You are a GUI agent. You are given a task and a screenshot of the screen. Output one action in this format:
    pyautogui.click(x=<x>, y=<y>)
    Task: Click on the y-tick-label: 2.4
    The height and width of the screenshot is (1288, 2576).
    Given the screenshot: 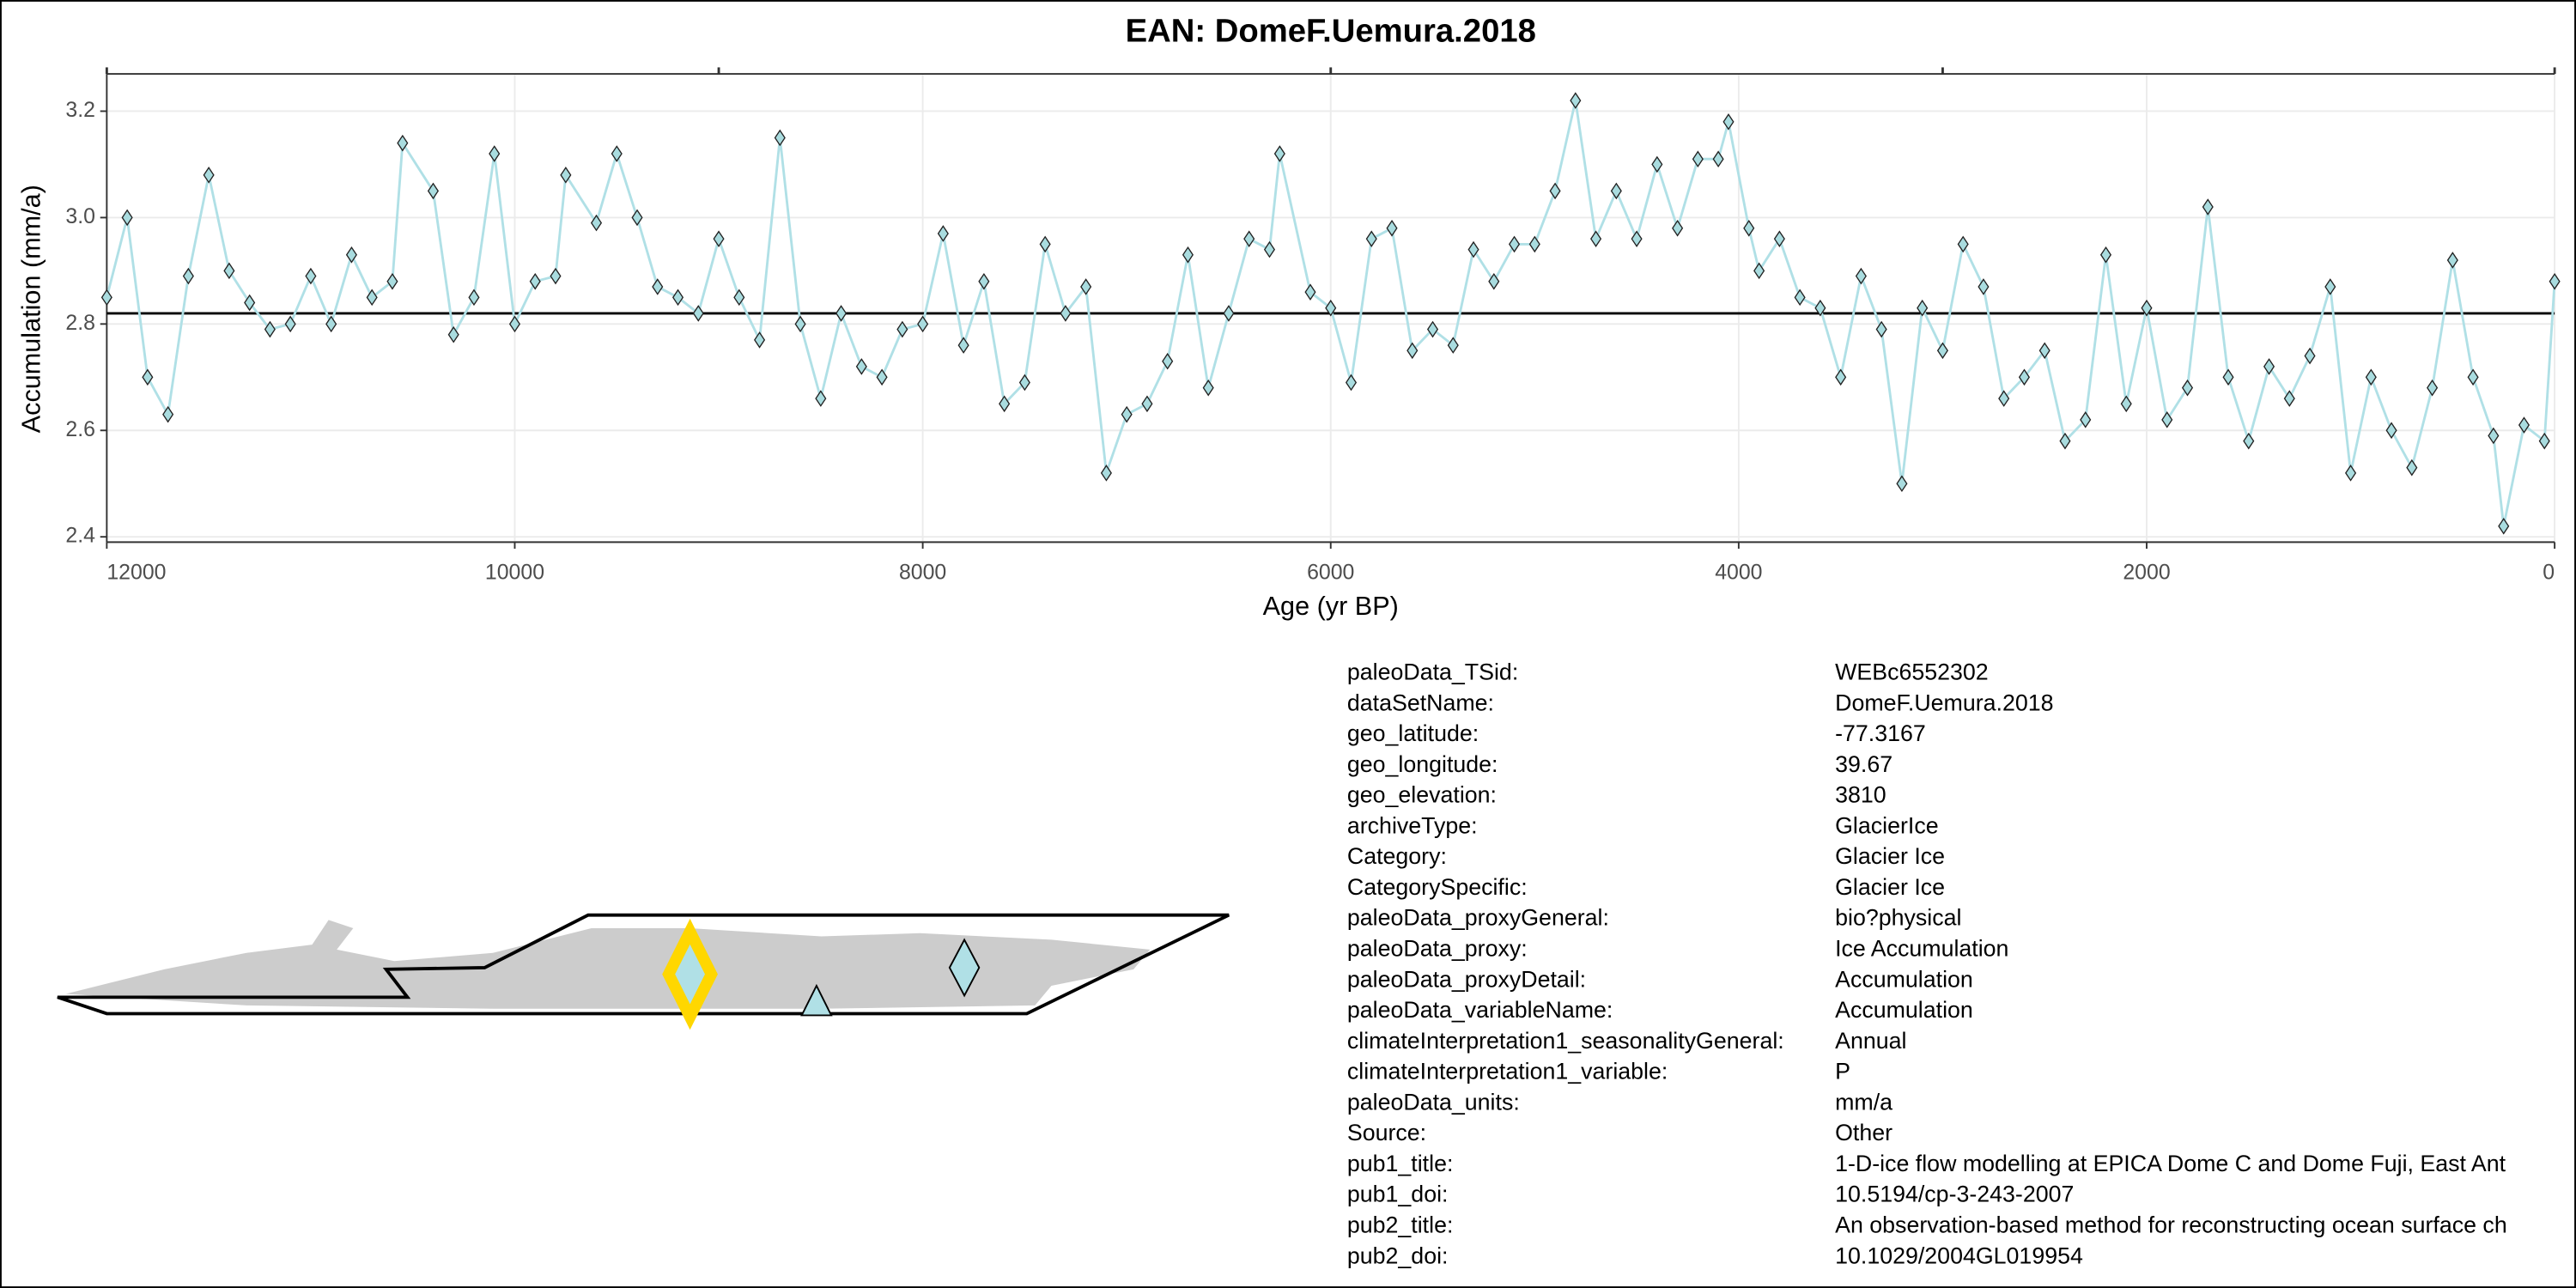 What is the action you would take?
    pyautogui.click(x=80, y=536)
    